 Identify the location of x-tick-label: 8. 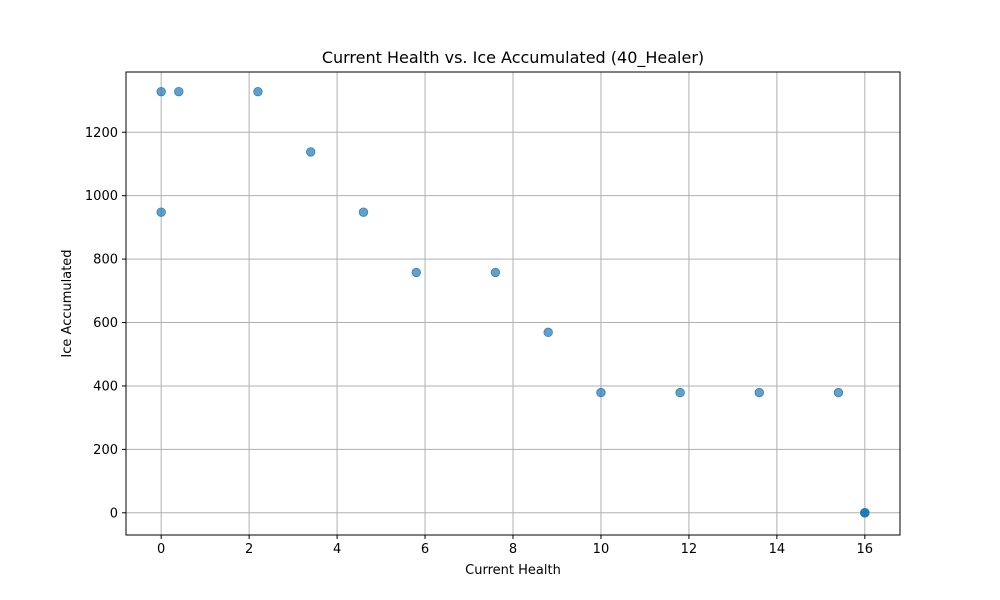
(513, 549).